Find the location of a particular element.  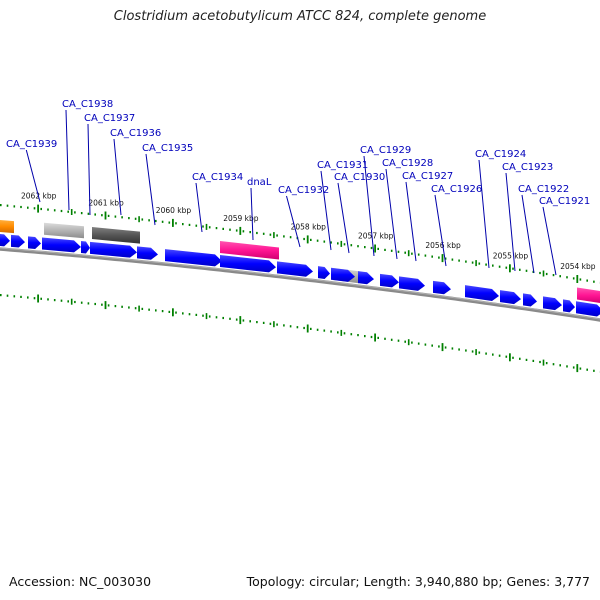

scale-label: 2058 kbp is located at coordinates (309, 226).